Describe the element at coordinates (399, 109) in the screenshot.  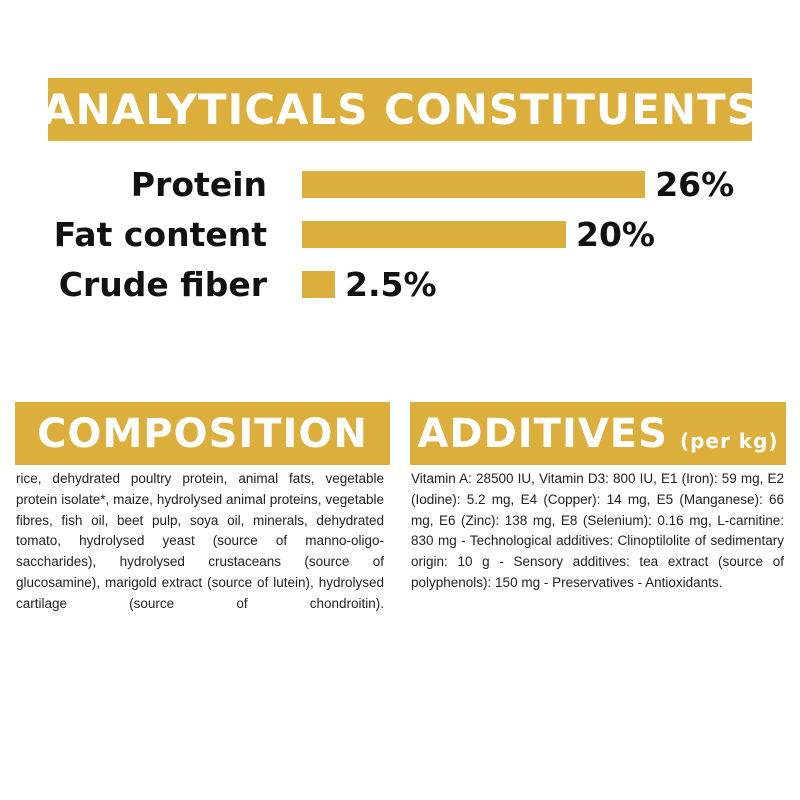
I see `title-banner: ANALYTICALS CONSTITUENTS` at that location.